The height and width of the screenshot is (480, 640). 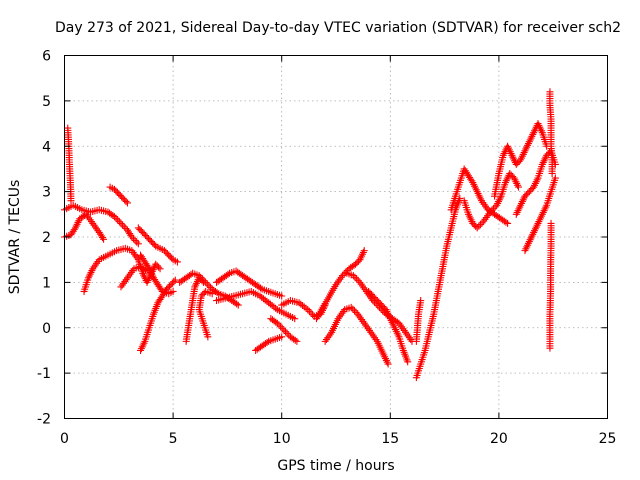 What do you see at coordinates (15, 237) in the screenshot?
I see `y-axis-label: SDTVAR / TECUs` at bounding box center [15, 237].